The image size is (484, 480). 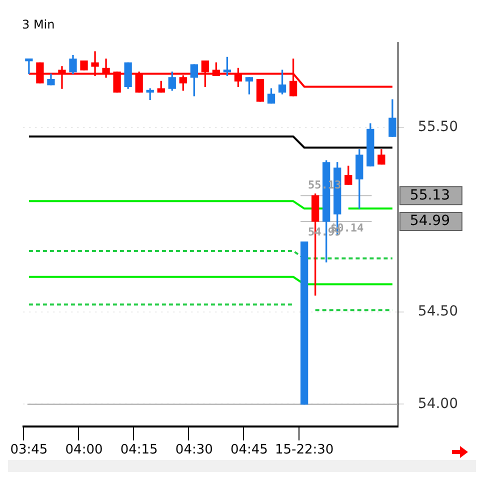 I want to click on ref-line-label: 55.13, so click(x=430, y=195).